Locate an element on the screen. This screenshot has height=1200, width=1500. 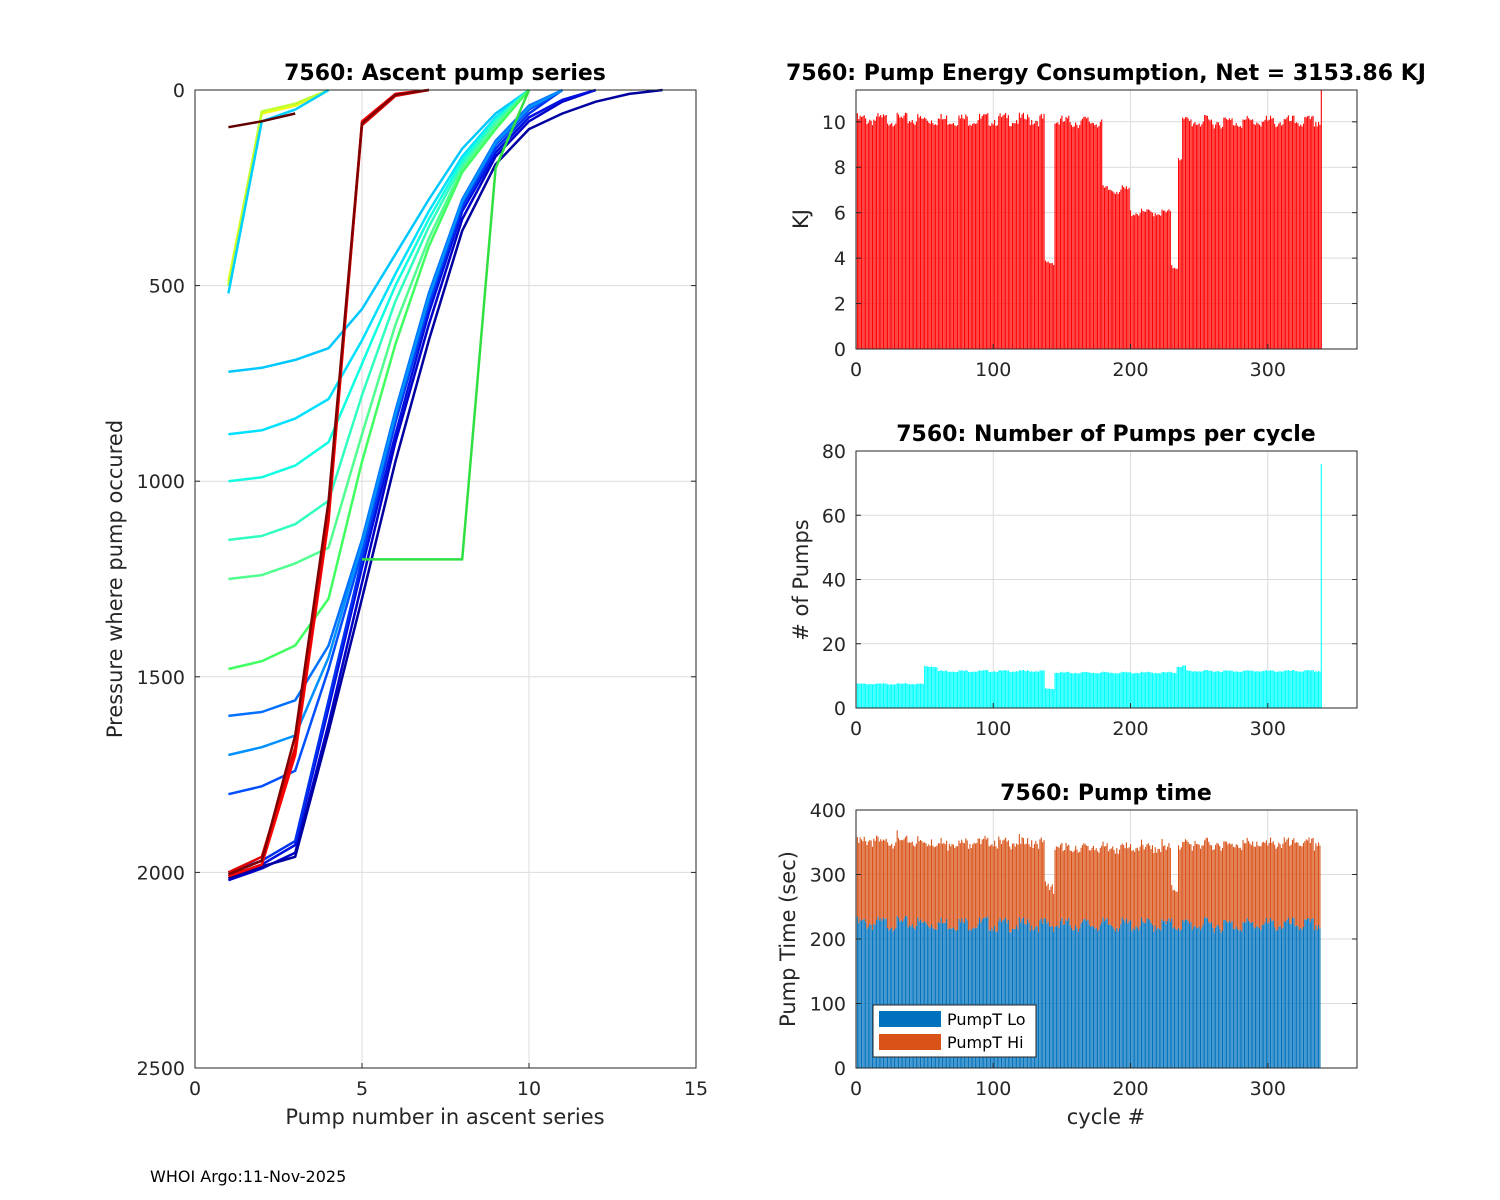
y-tick-label: 0 is located at coordinates (840, 350).